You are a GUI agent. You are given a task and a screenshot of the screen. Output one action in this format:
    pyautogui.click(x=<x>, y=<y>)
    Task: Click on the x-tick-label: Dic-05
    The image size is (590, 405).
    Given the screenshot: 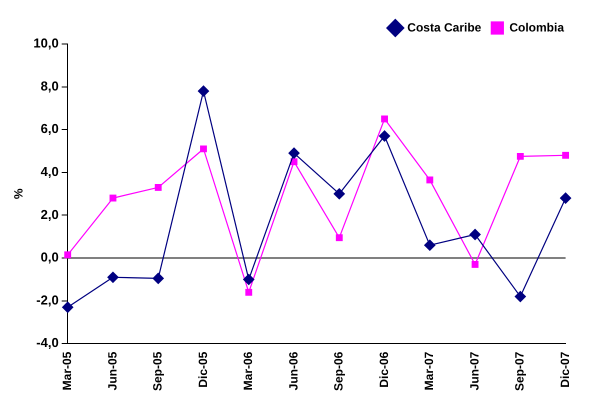 What is the action you would take?
    pyautogui.click(x=203, y=369)
    